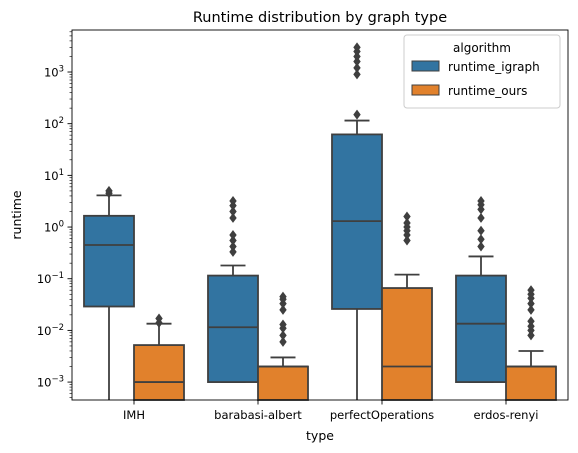 This screenshot has height=453, width=578. Describe the element at coordinates (531, 343) in the screenshot. I see `box-runtime_ours-erdos-renyi` at that location.